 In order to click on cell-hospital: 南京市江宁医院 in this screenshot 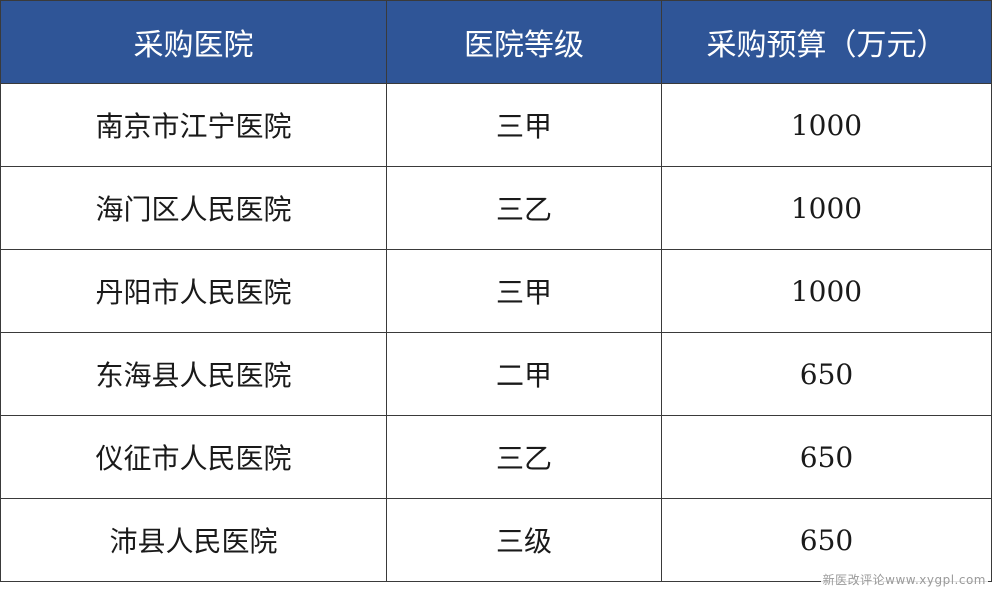, I will do `click(193, 125)`.